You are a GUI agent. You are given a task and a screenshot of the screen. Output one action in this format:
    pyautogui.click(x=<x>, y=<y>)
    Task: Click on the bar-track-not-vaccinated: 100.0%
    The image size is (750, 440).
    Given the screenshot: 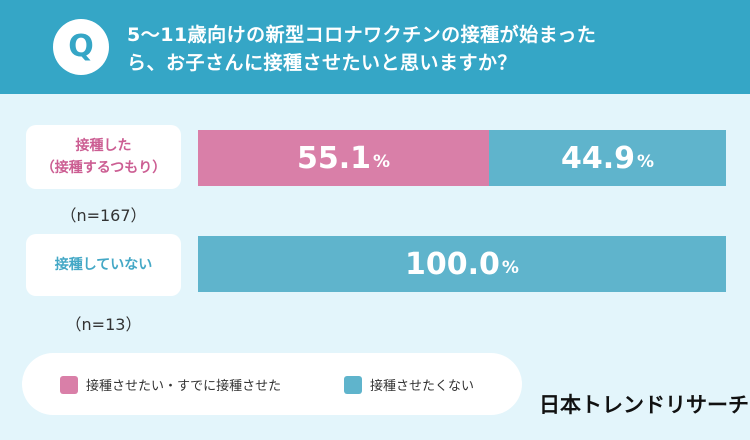 What is the action you would take?
    pyautogui.click(x=462, y=264)
    